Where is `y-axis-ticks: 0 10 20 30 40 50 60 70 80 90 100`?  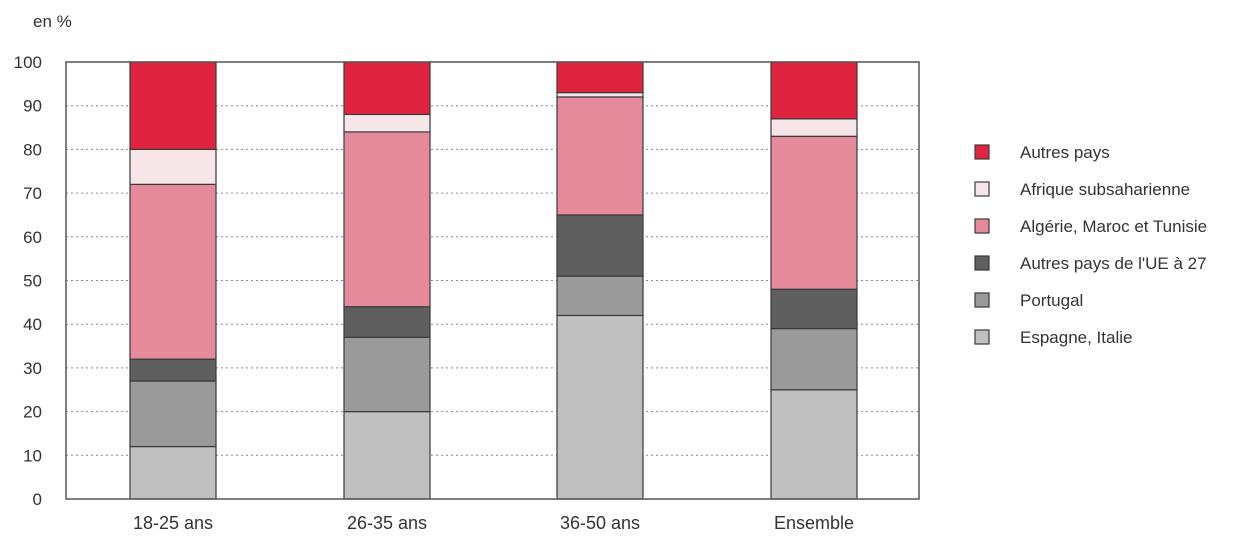
y-axis-ticks: 0 10 20 30 40 50 60 70 80 90 100 is located at coordinates (28, 281).